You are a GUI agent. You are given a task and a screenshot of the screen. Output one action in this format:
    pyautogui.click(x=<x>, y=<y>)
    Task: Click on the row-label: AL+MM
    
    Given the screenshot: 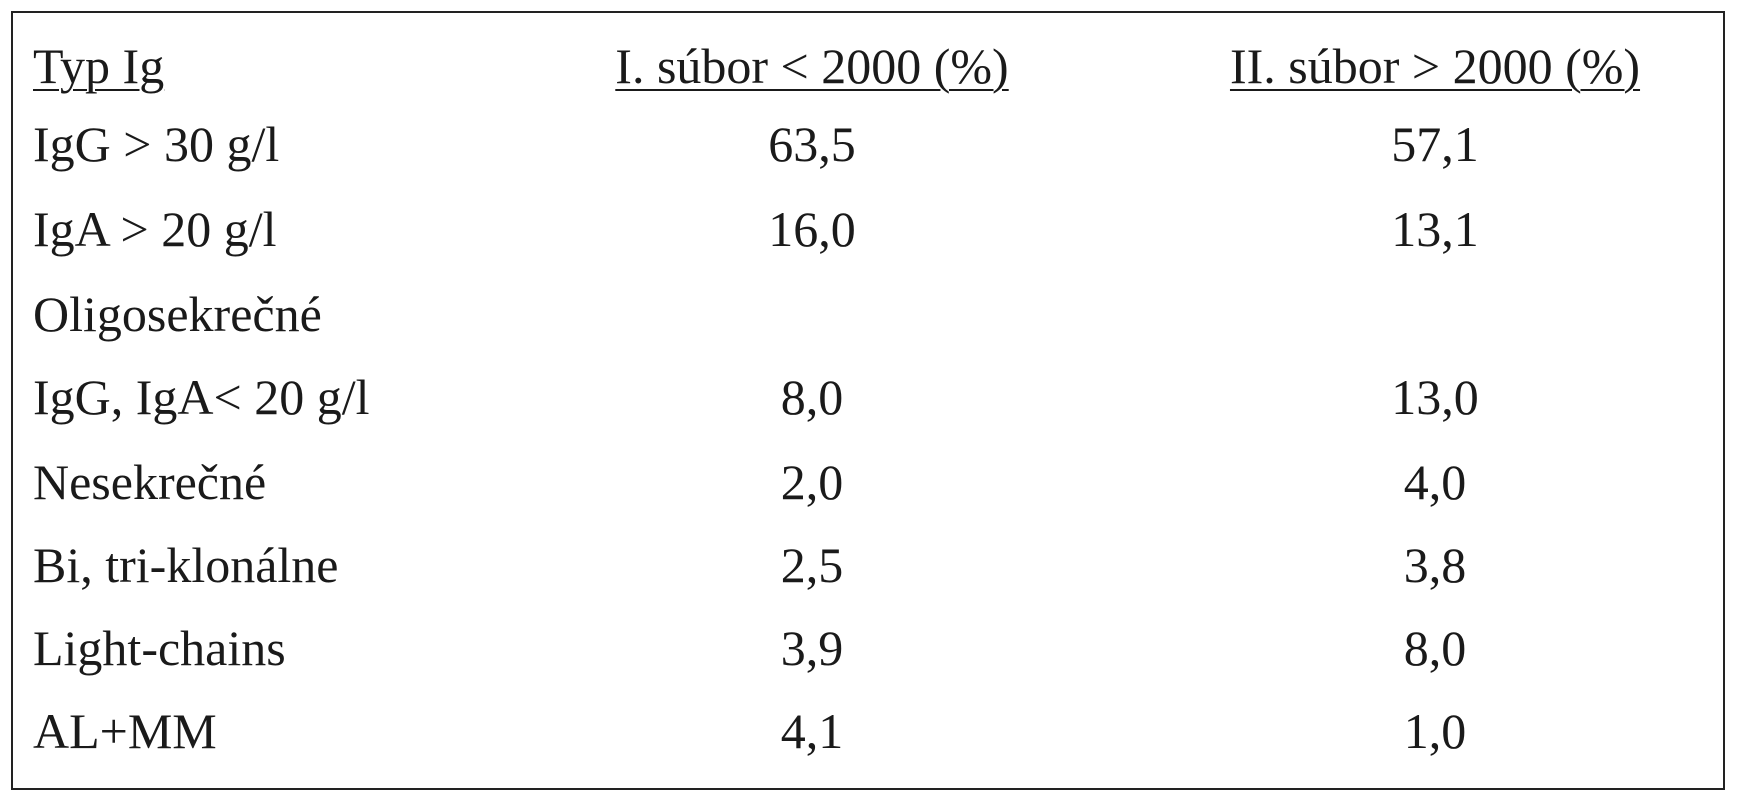 What is the action you would take?
    pyautogui.click(x=125, y=731)
    